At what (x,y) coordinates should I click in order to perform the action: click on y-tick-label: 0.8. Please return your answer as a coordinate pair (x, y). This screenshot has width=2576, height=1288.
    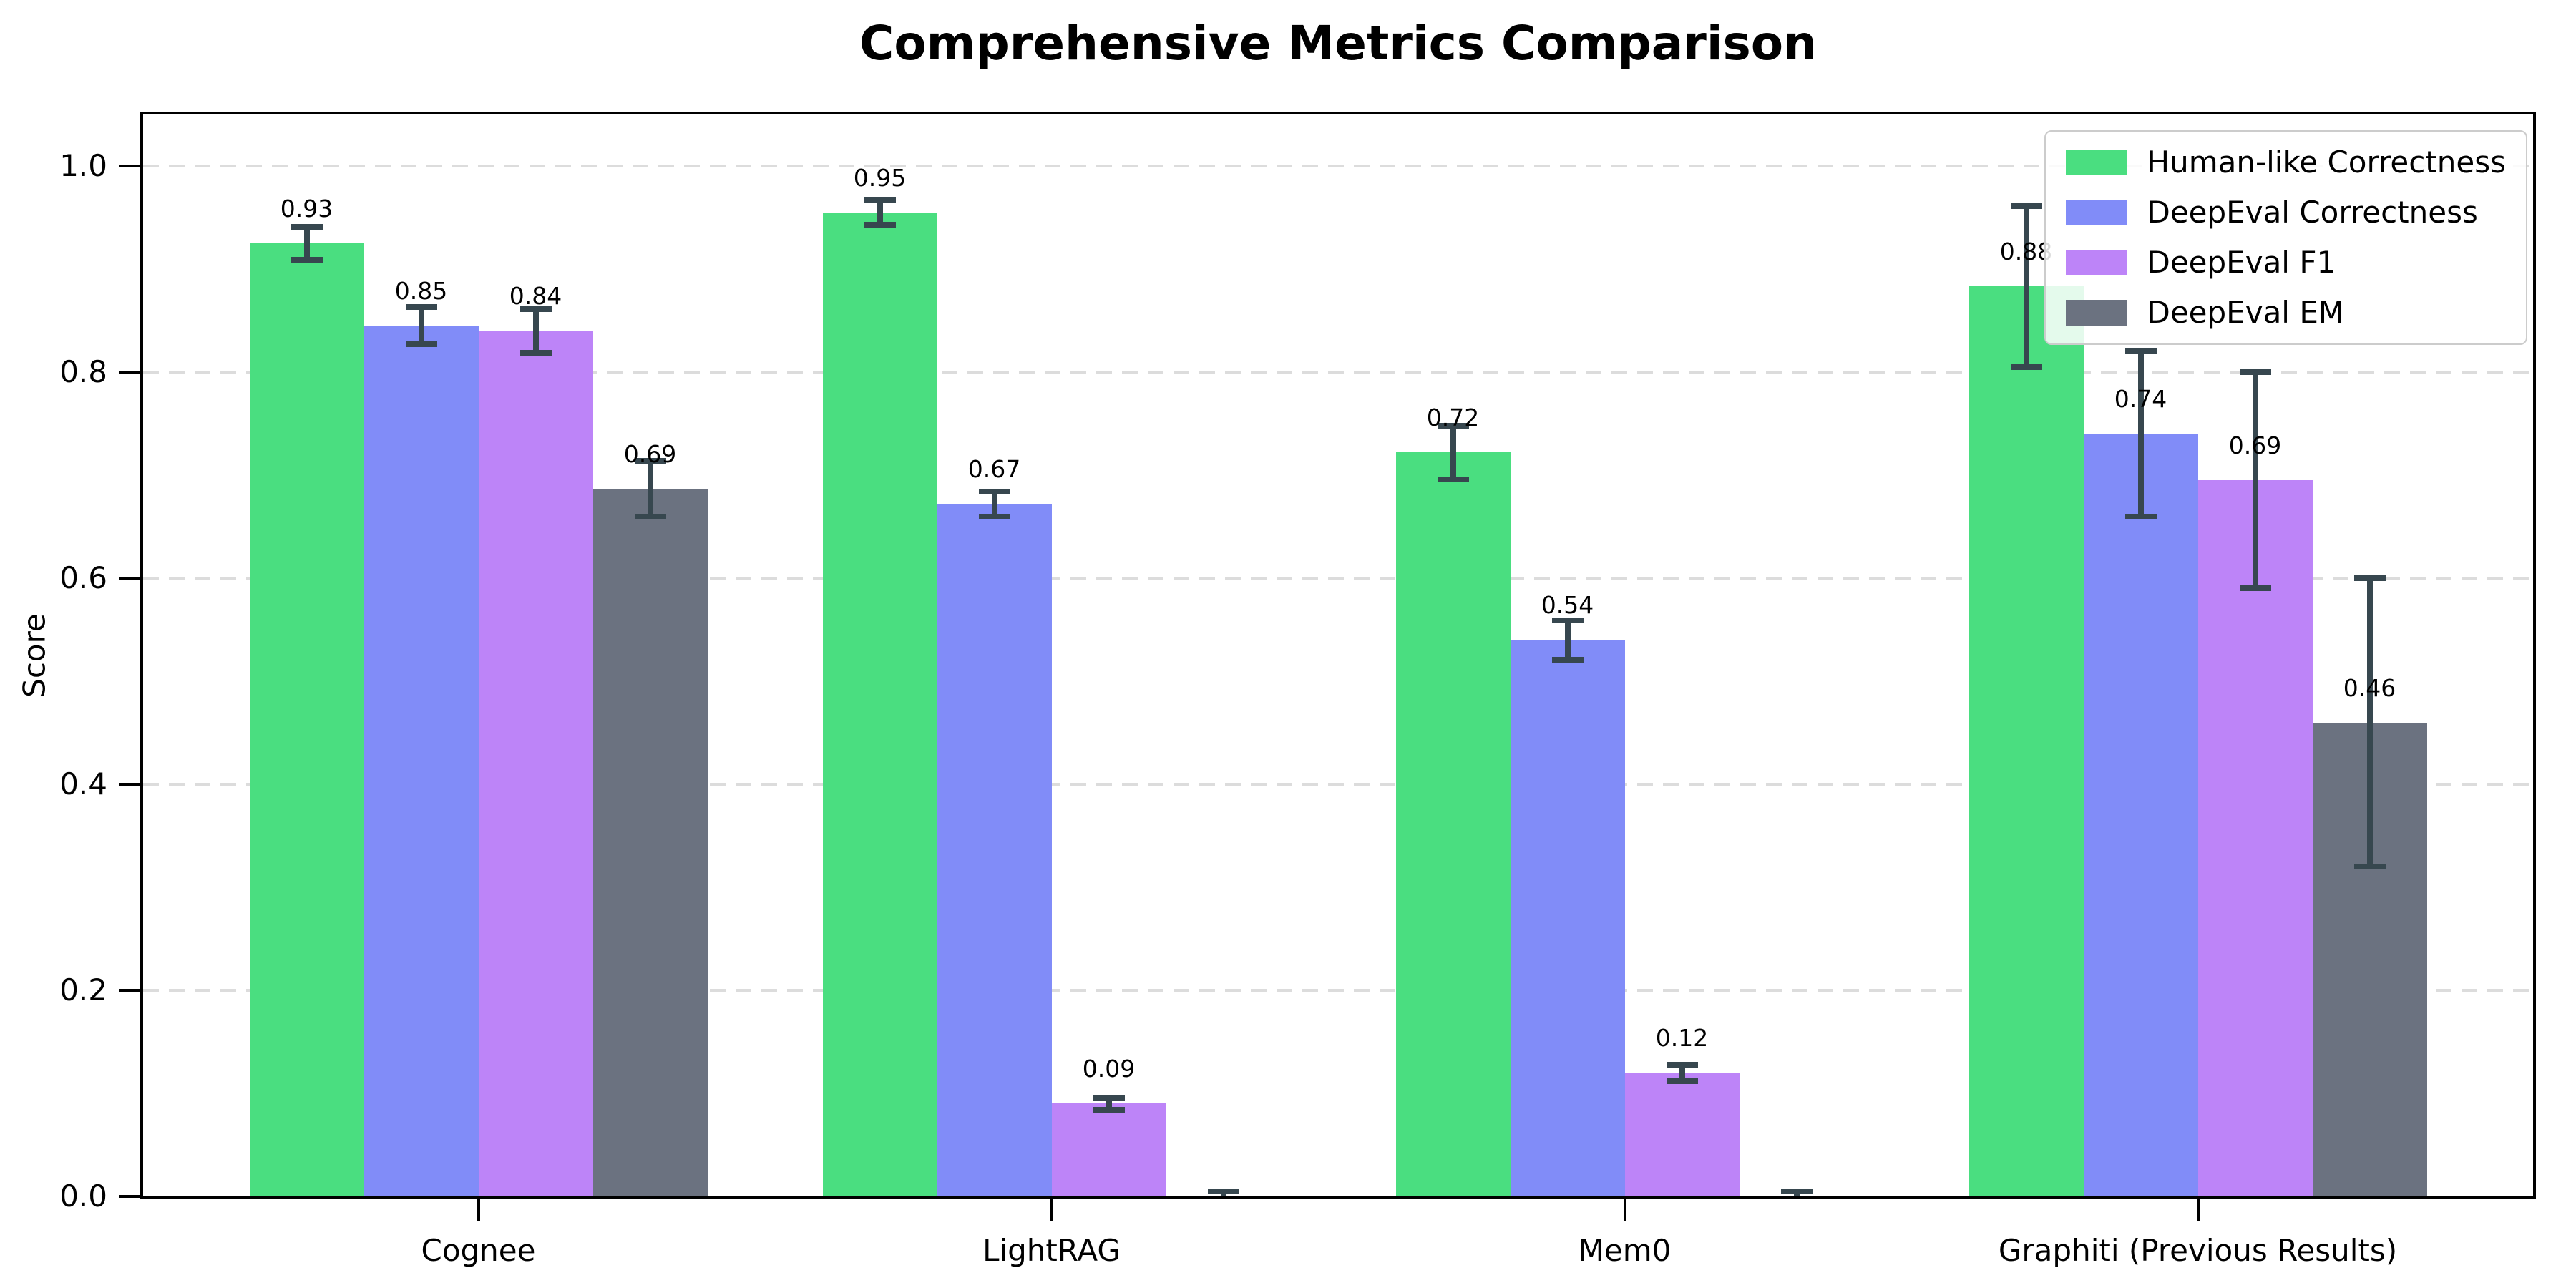
    Looking at the image, I should click on (83, 372).